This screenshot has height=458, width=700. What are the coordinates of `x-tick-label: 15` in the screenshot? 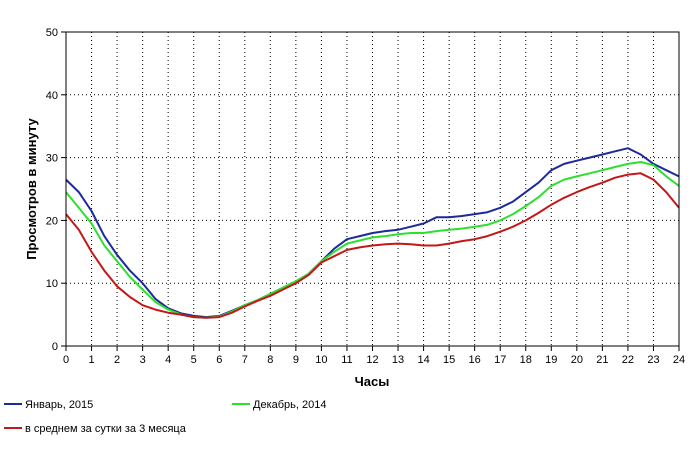 It's located at (449, 360).